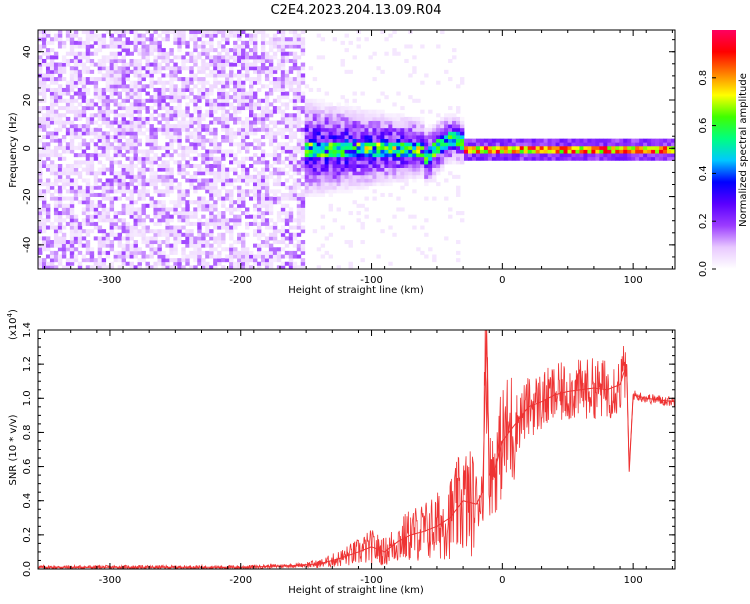 This screenshot has width=750, height=604. What do you see at coordinates (27, 432) in the screenshot?
I see `y-tick-label: 0.8` at bounding box center [27, 432].